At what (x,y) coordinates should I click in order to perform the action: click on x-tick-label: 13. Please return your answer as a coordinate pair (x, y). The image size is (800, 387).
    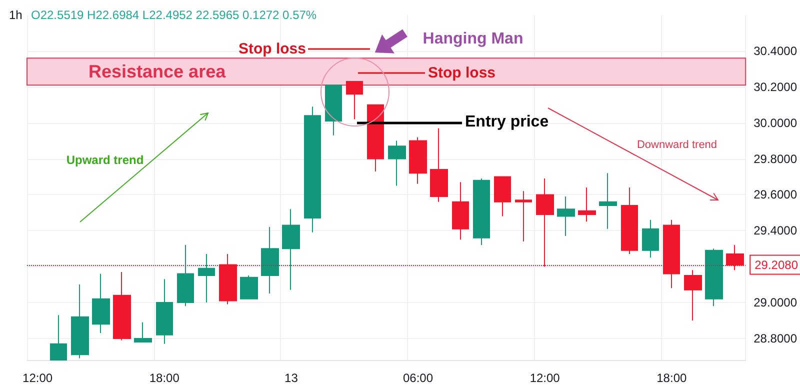
    Looking at the image, I should click on (291, 378).